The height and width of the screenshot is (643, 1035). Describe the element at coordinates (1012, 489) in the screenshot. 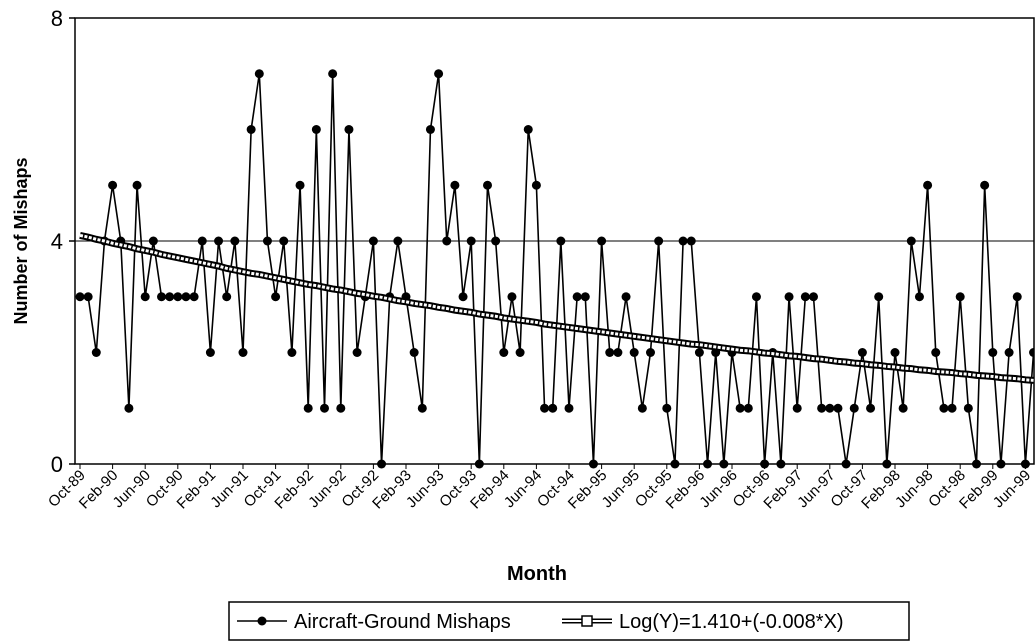

I see `x-tick-label: Jun-99` at that location.